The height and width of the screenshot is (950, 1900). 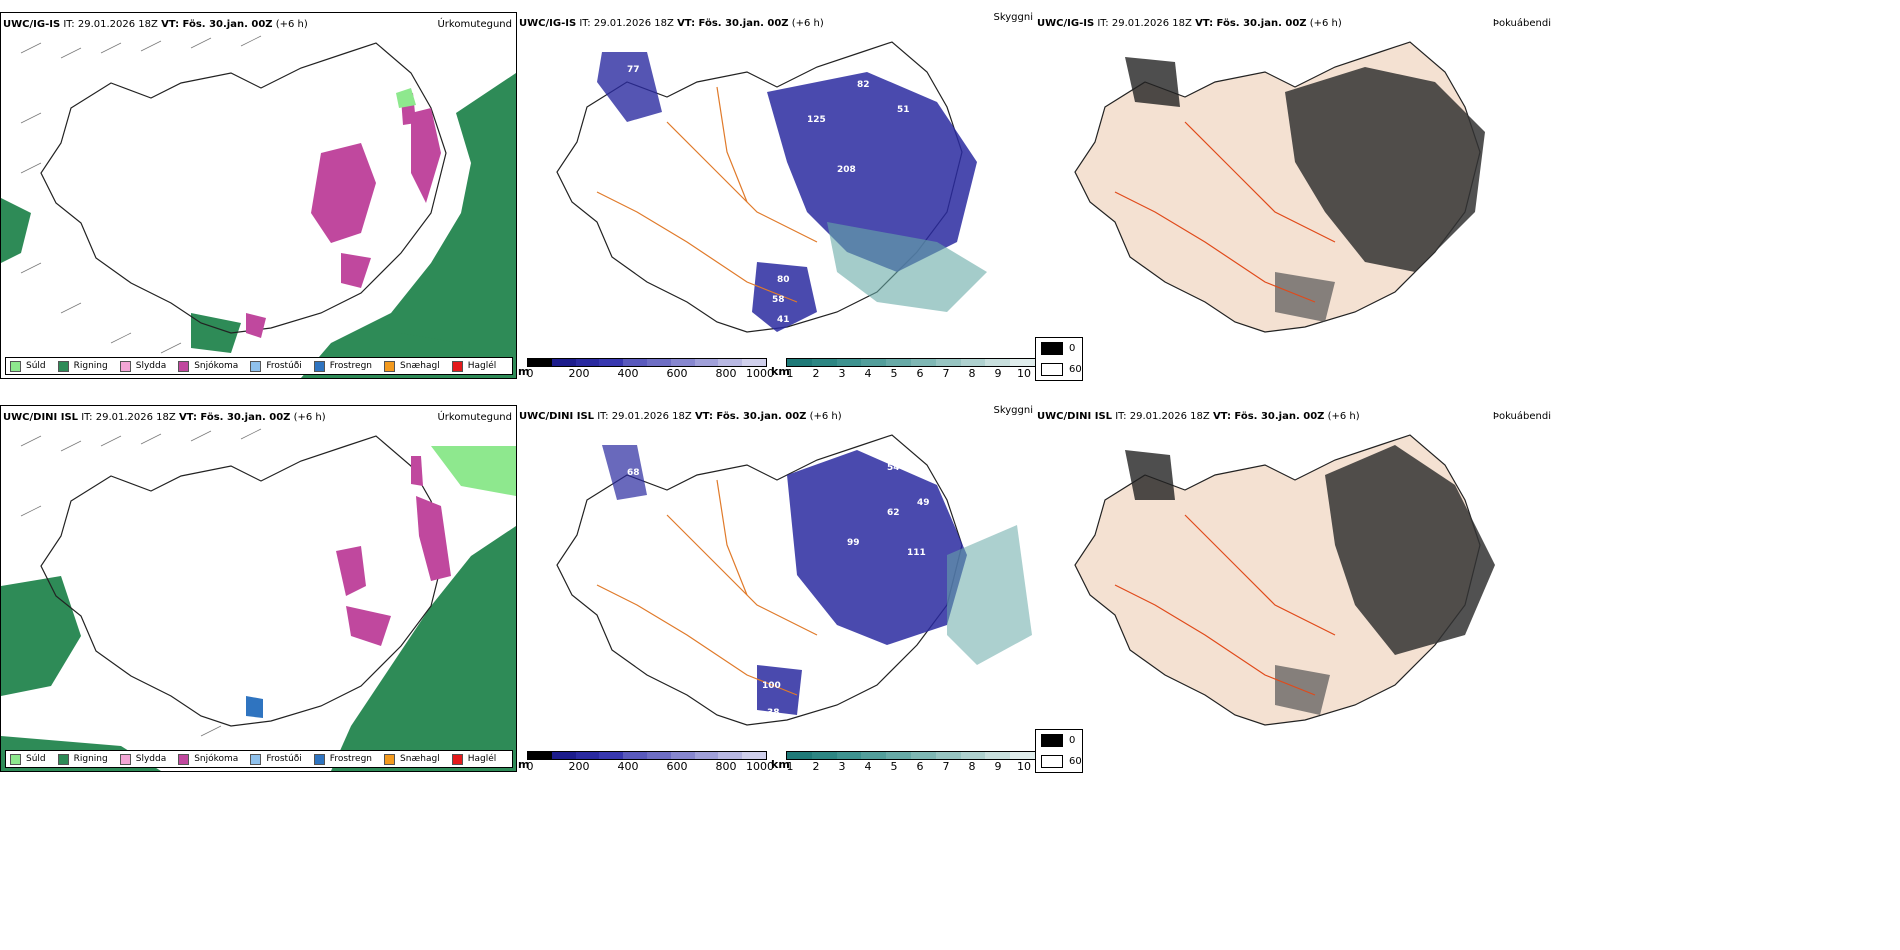 What do you see at coordinates (909, 373) in the screenshot?
I see `visibility-ticks: 1 2 3 4 5 6 7 8 9 10` at bounding box center [909, 373].